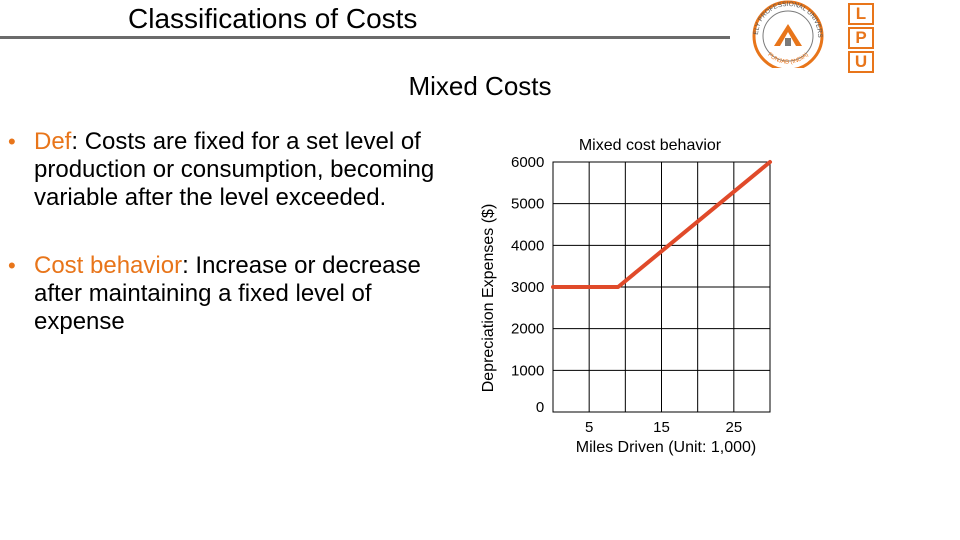 The height and width of the screenshot is (540, 960). Describe the element at coordinates (650, 145) in the screenshot. I see `chart-title: Mixed cost behavior` at that location.